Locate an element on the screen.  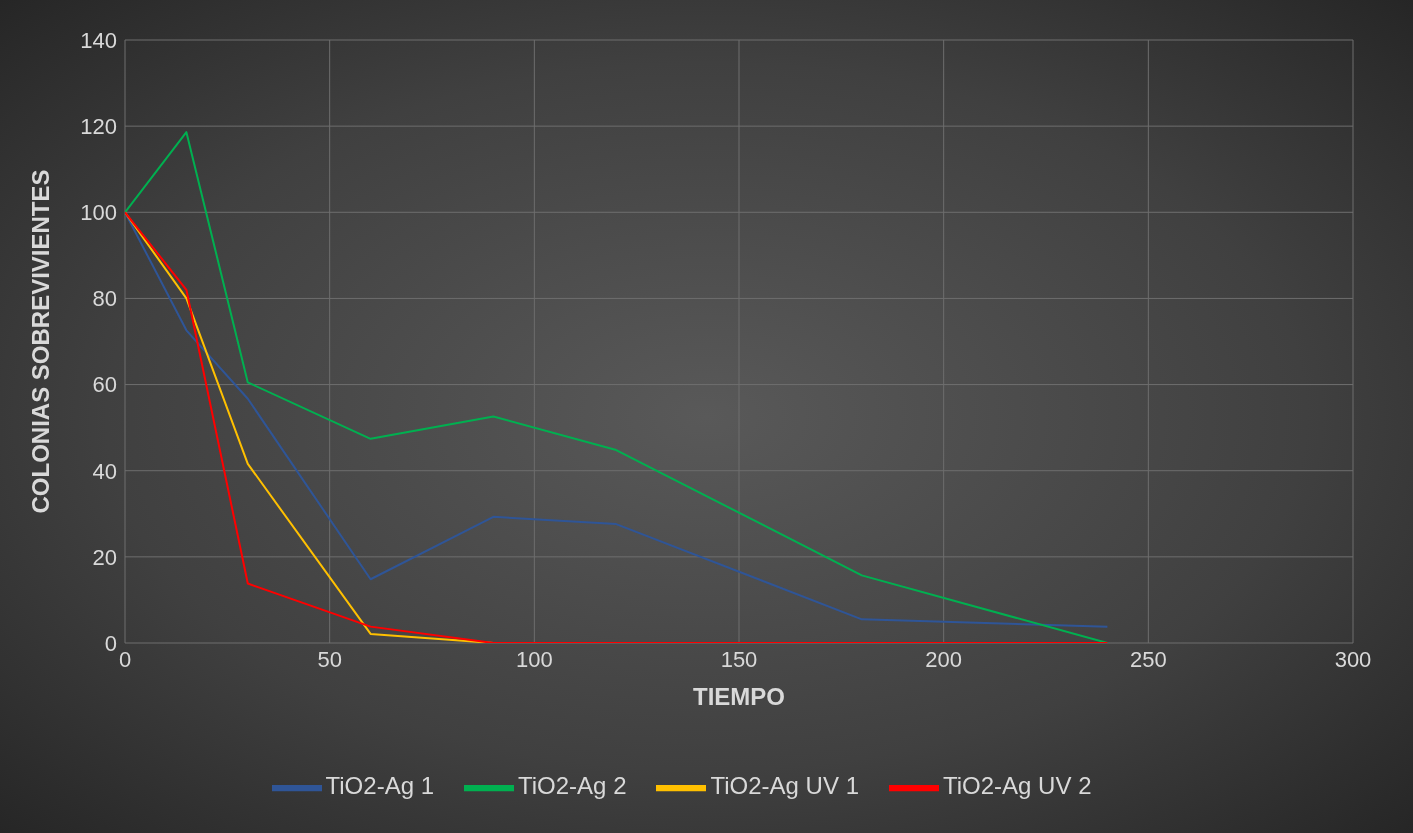
x-tick-label: 100 is located at coordinates (534, 659).